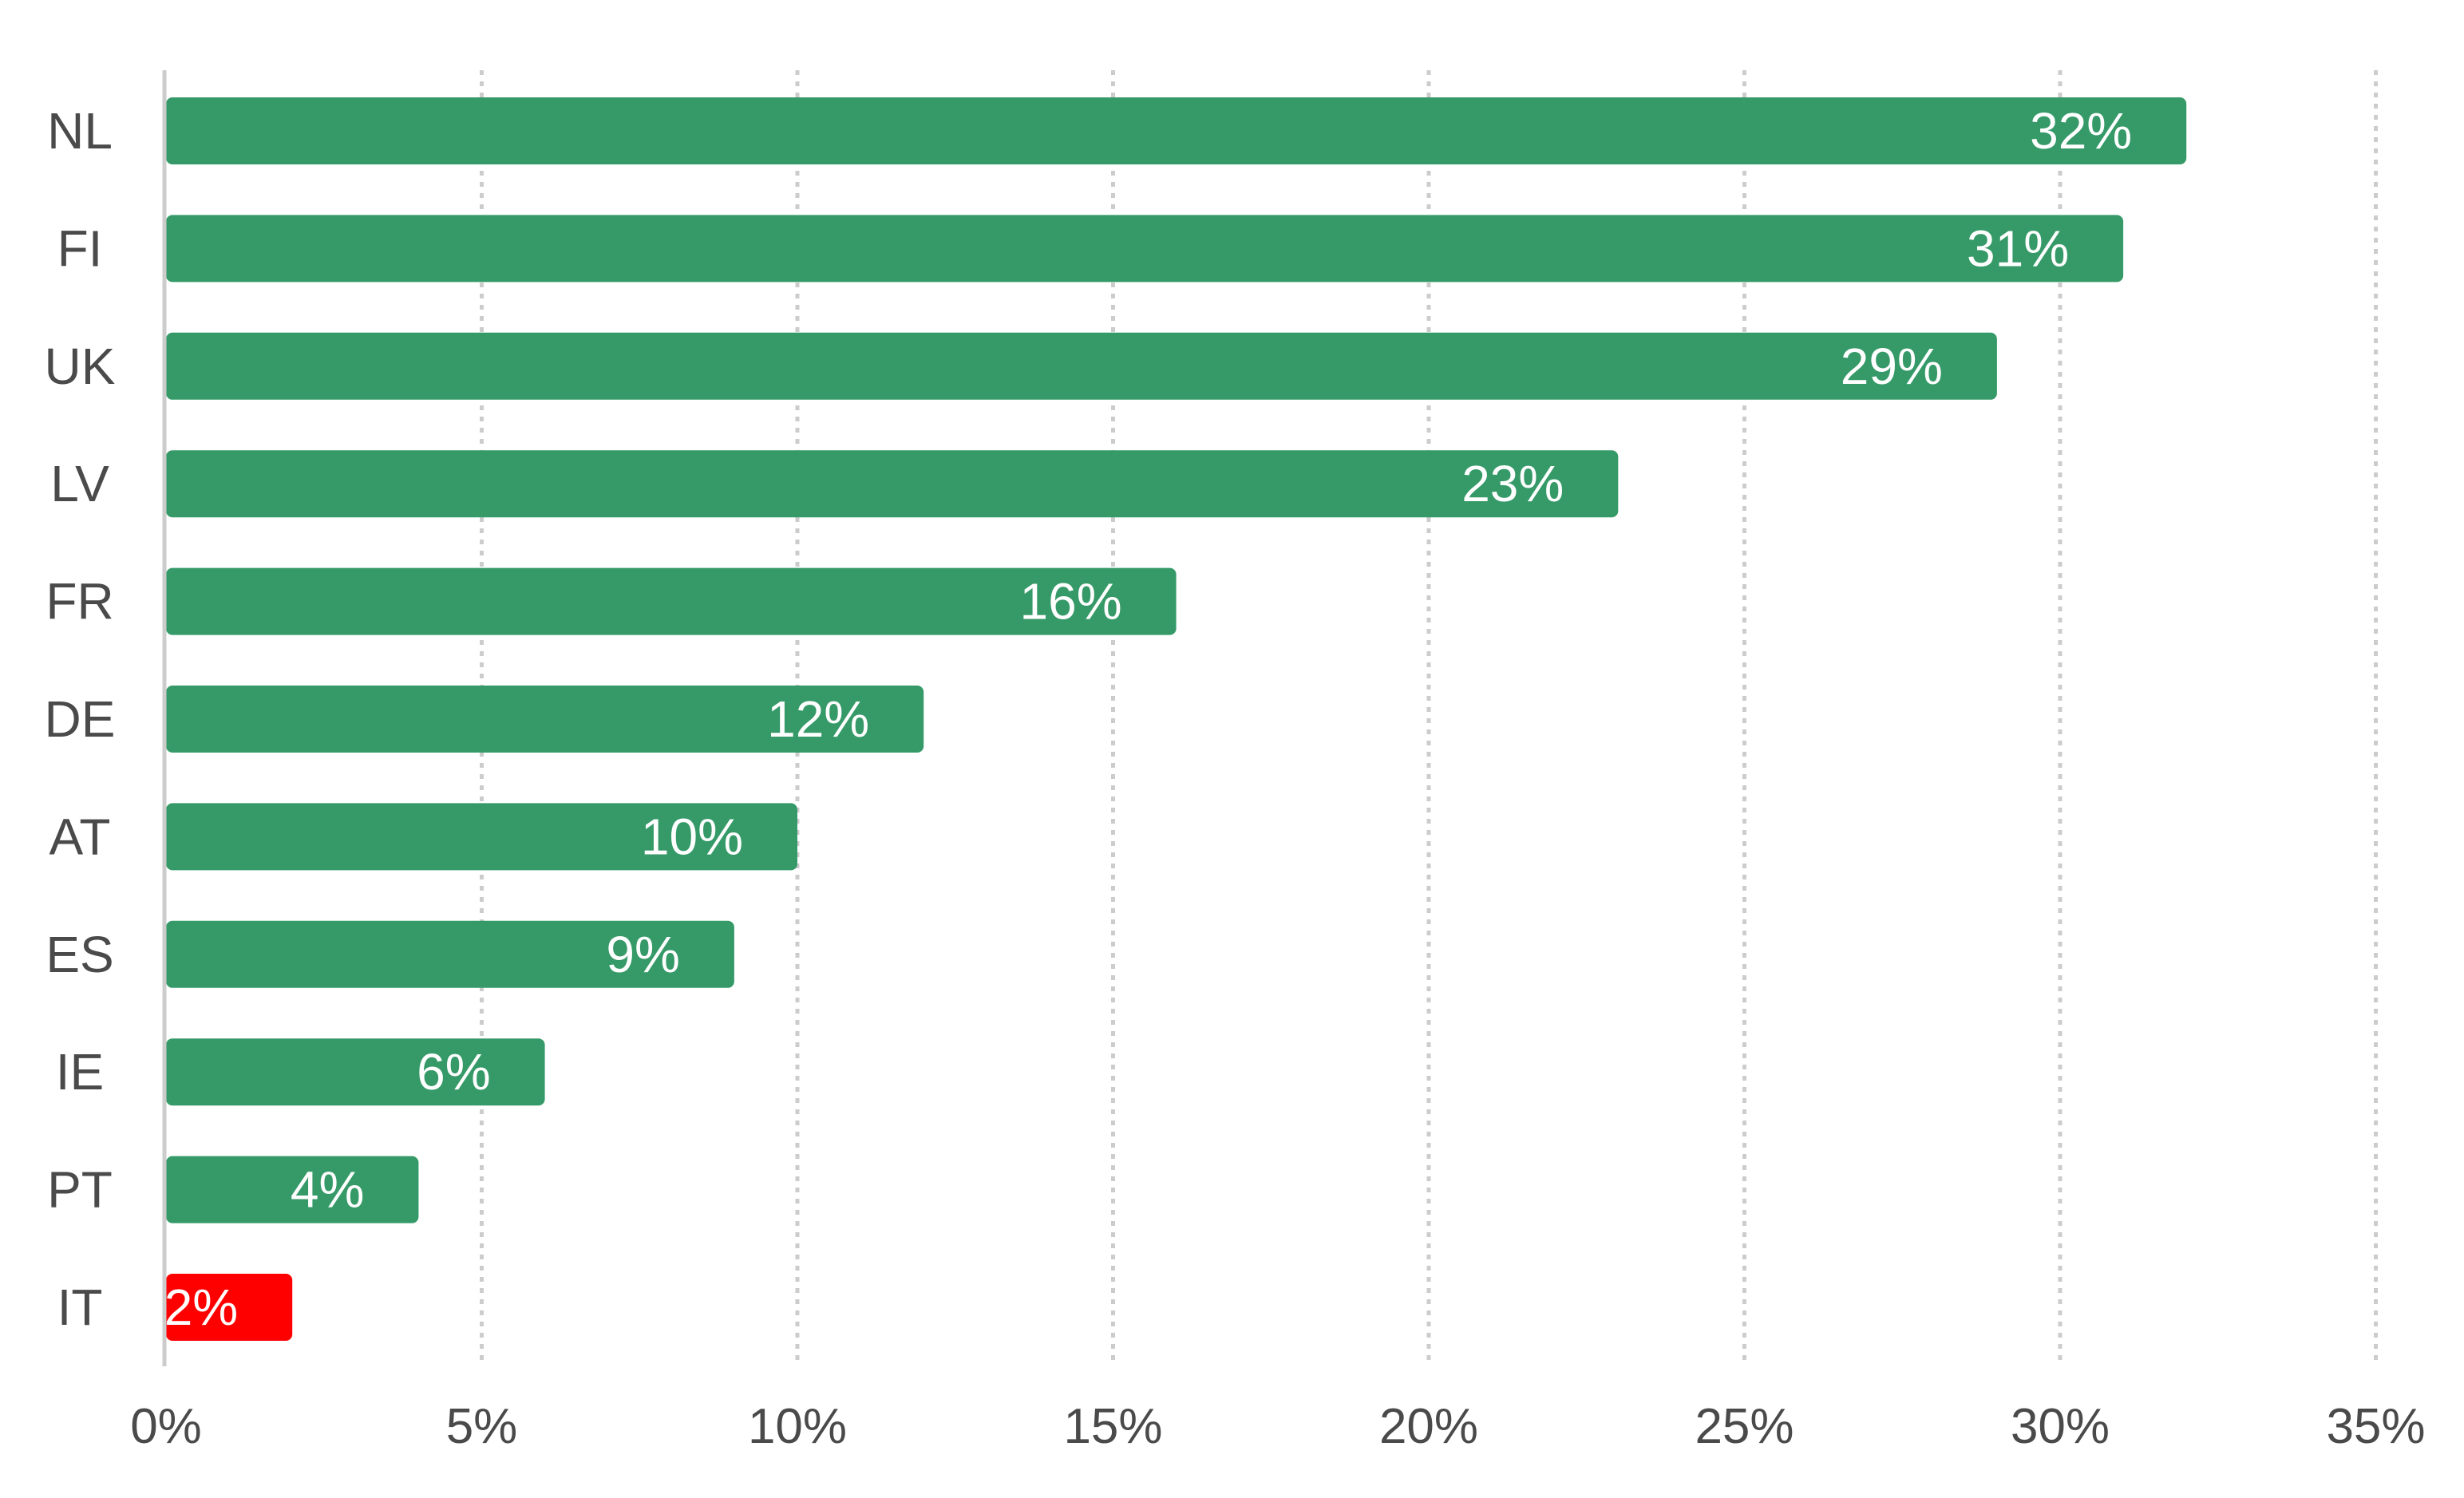 The width and height of the screenshot is (2464, 1498). Describe the element at coordinates (80, 131) in the screenshot. I see `category-label-nl: NL` at that location.